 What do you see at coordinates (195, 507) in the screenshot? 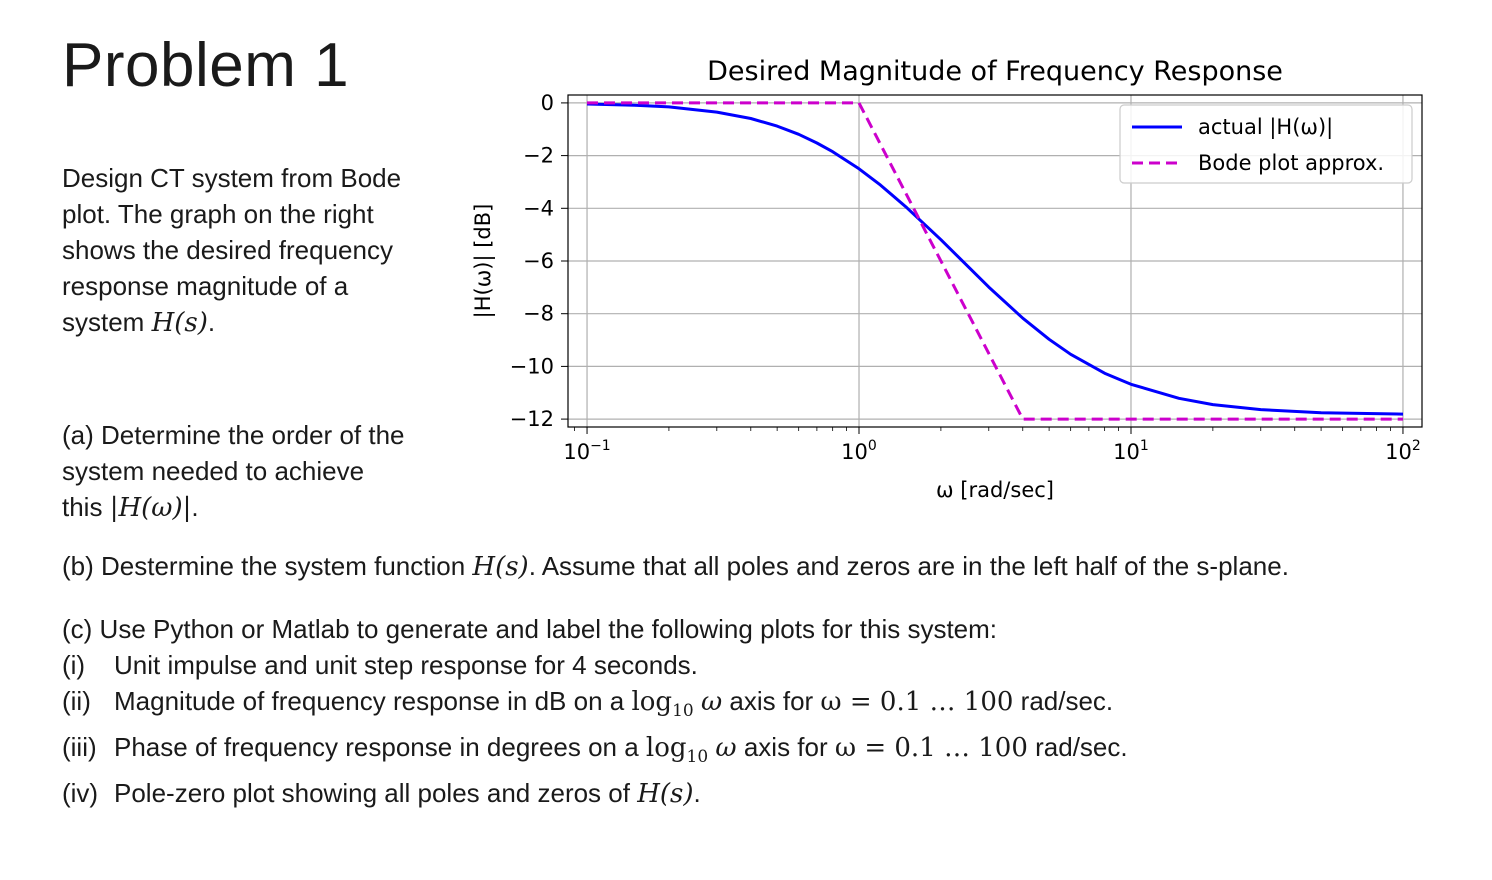
I see `part-a-end: .` at bounding box center [195, 507].